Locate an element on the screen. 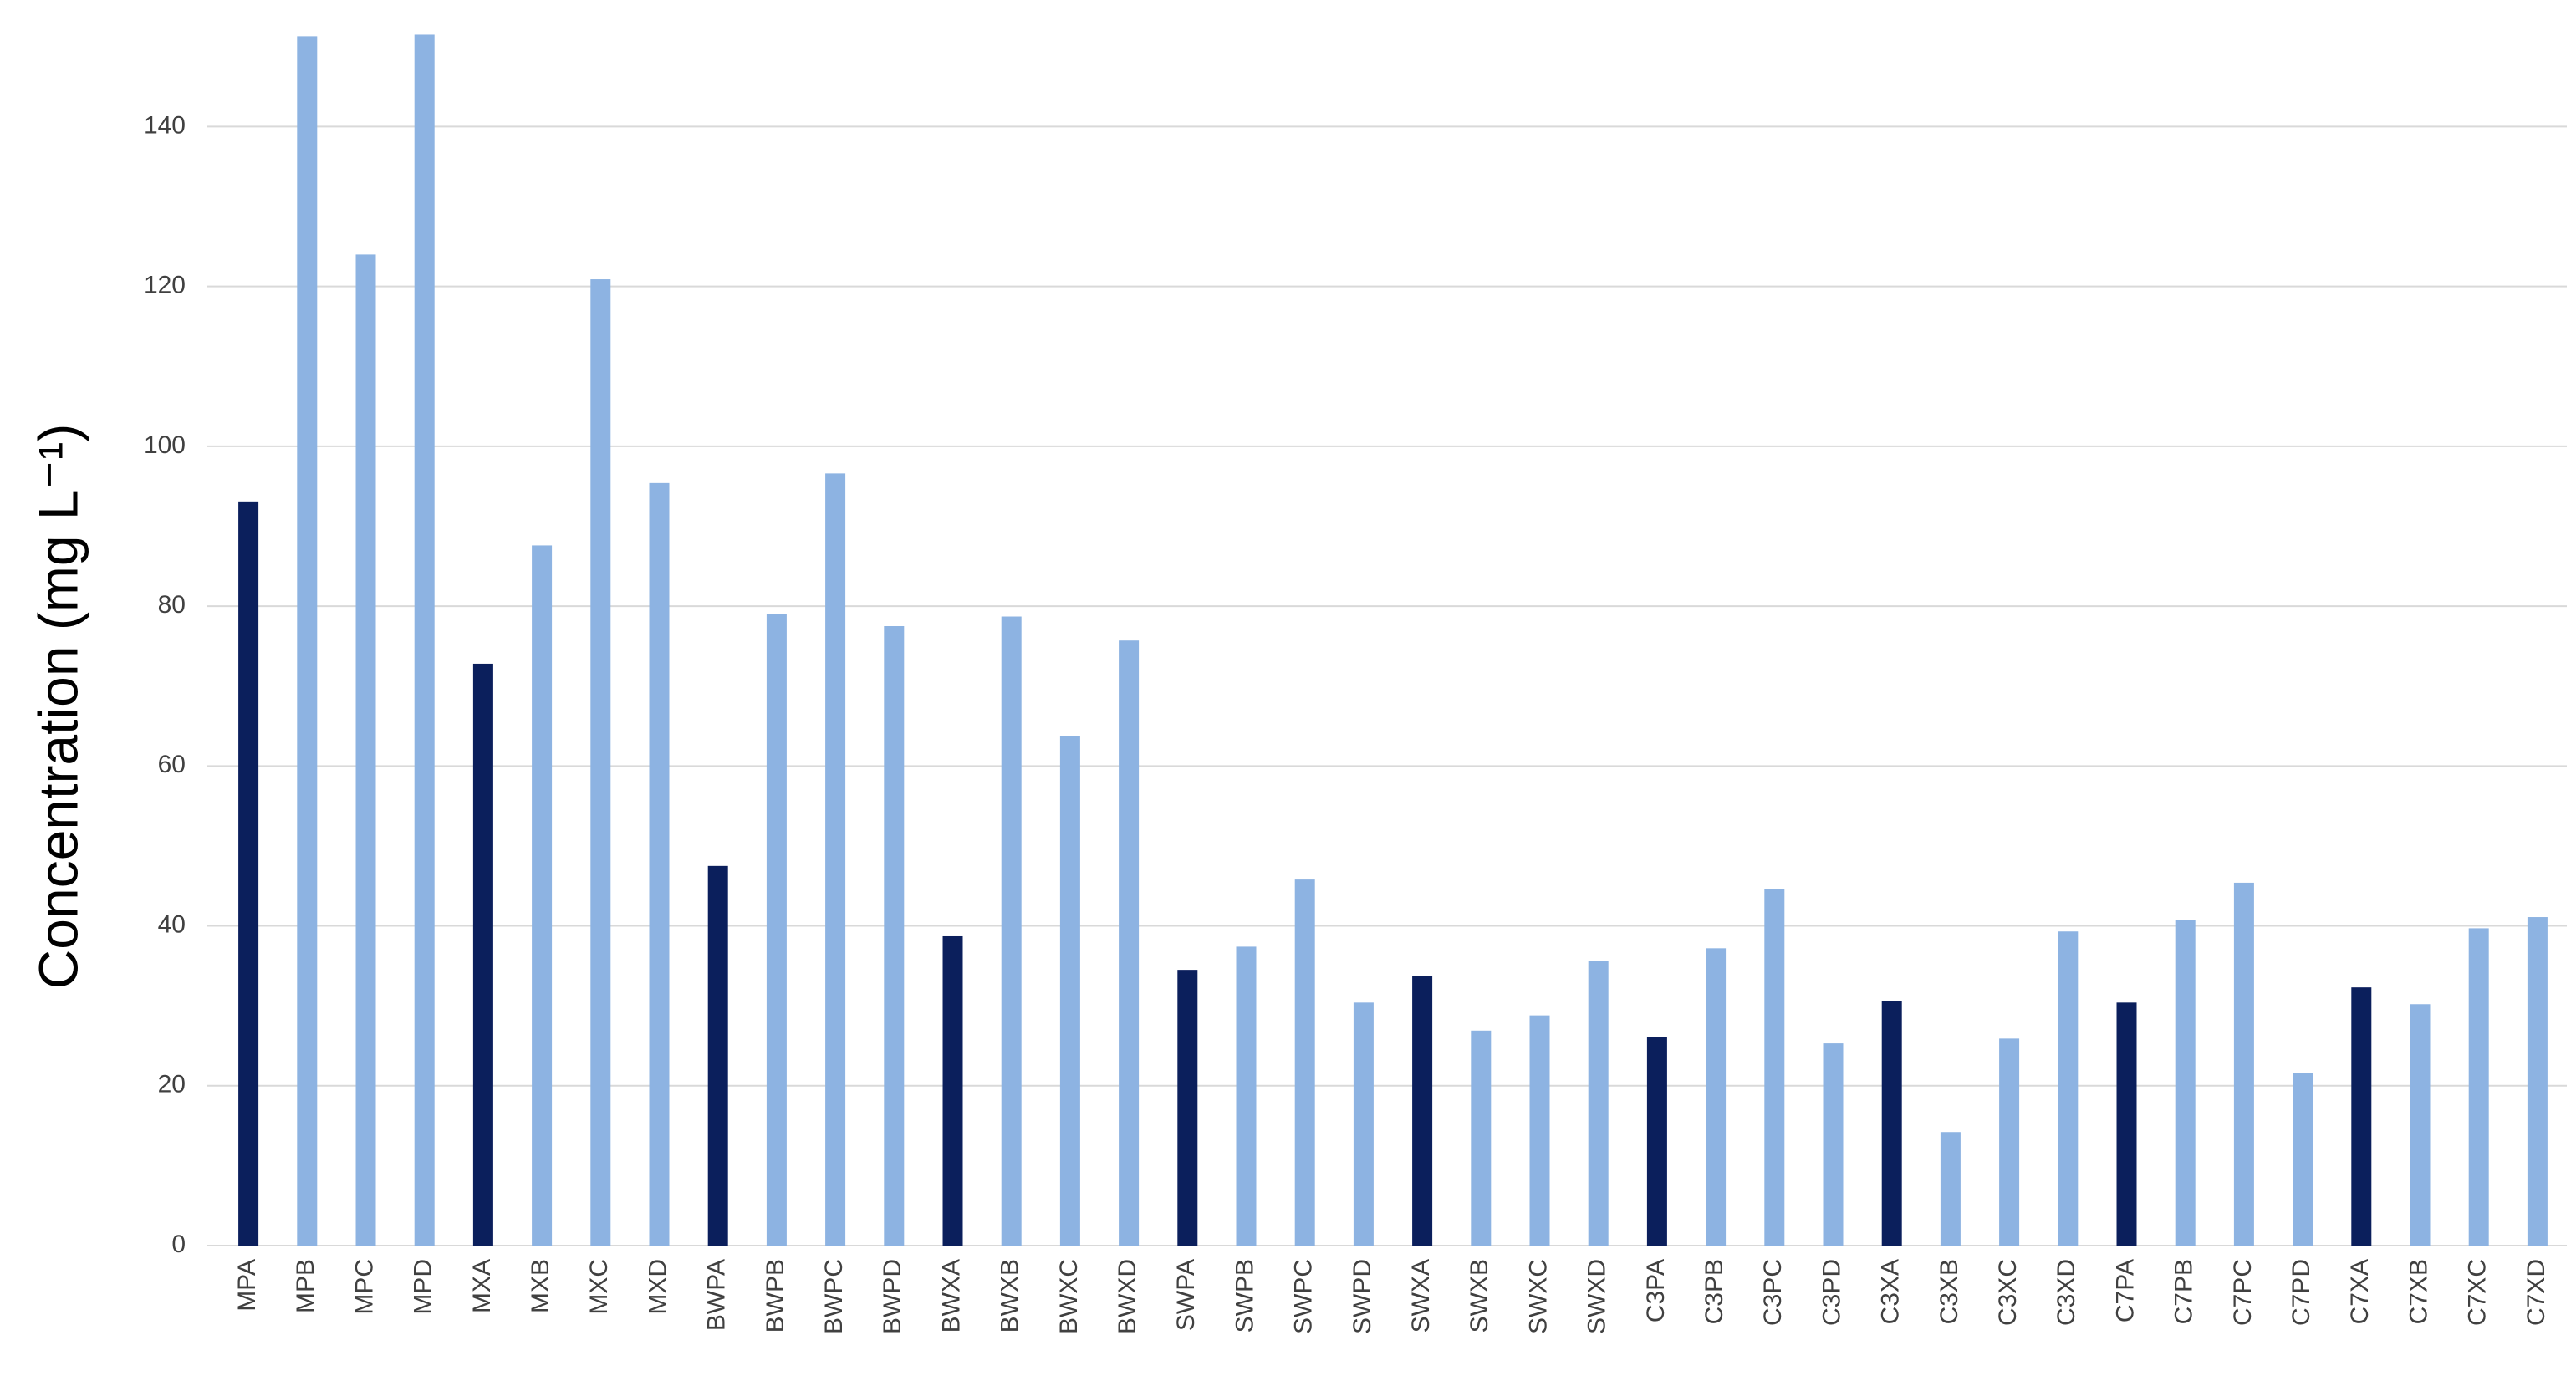  x-tick-label: C3XD is located at coordinates (2066, 1292).